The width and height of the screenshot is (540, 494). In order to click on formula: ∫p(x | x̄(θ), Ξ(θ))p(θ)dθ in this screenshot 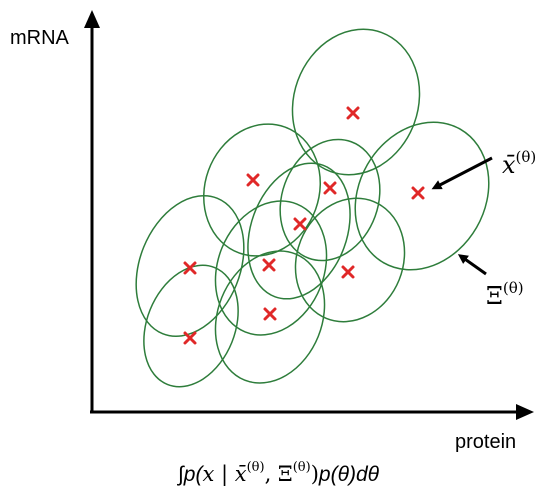, I will do `click(278, 473)`.